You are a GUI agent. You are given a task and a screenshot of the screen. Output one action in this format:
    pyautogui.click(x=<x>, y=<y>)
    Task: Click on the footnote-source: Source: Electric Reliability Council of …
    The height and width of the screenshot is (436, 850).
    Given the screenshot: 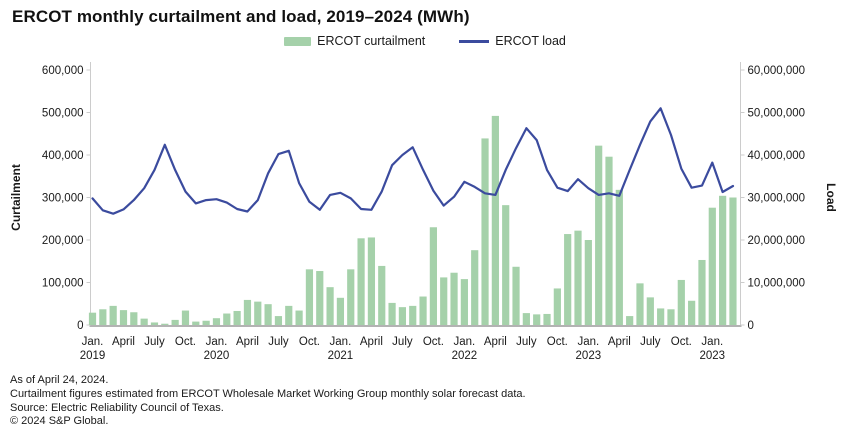 What is the action you would take?
    pyautogui.click(x=117, y=407)
    